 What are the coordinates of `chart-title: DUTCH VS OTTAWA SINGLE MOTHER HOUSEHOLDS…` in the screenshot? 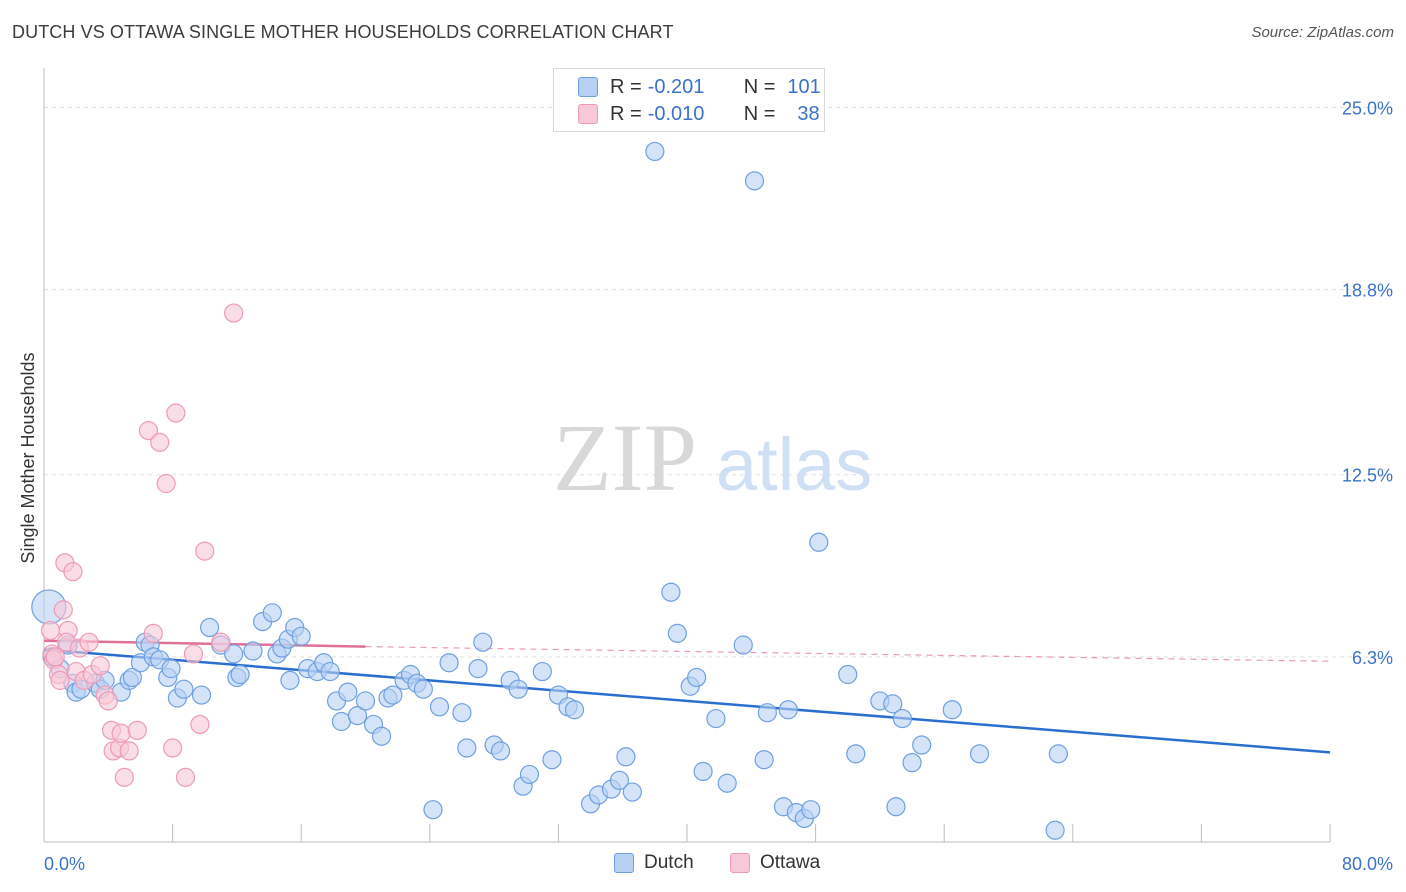 It's located at (343, 32).